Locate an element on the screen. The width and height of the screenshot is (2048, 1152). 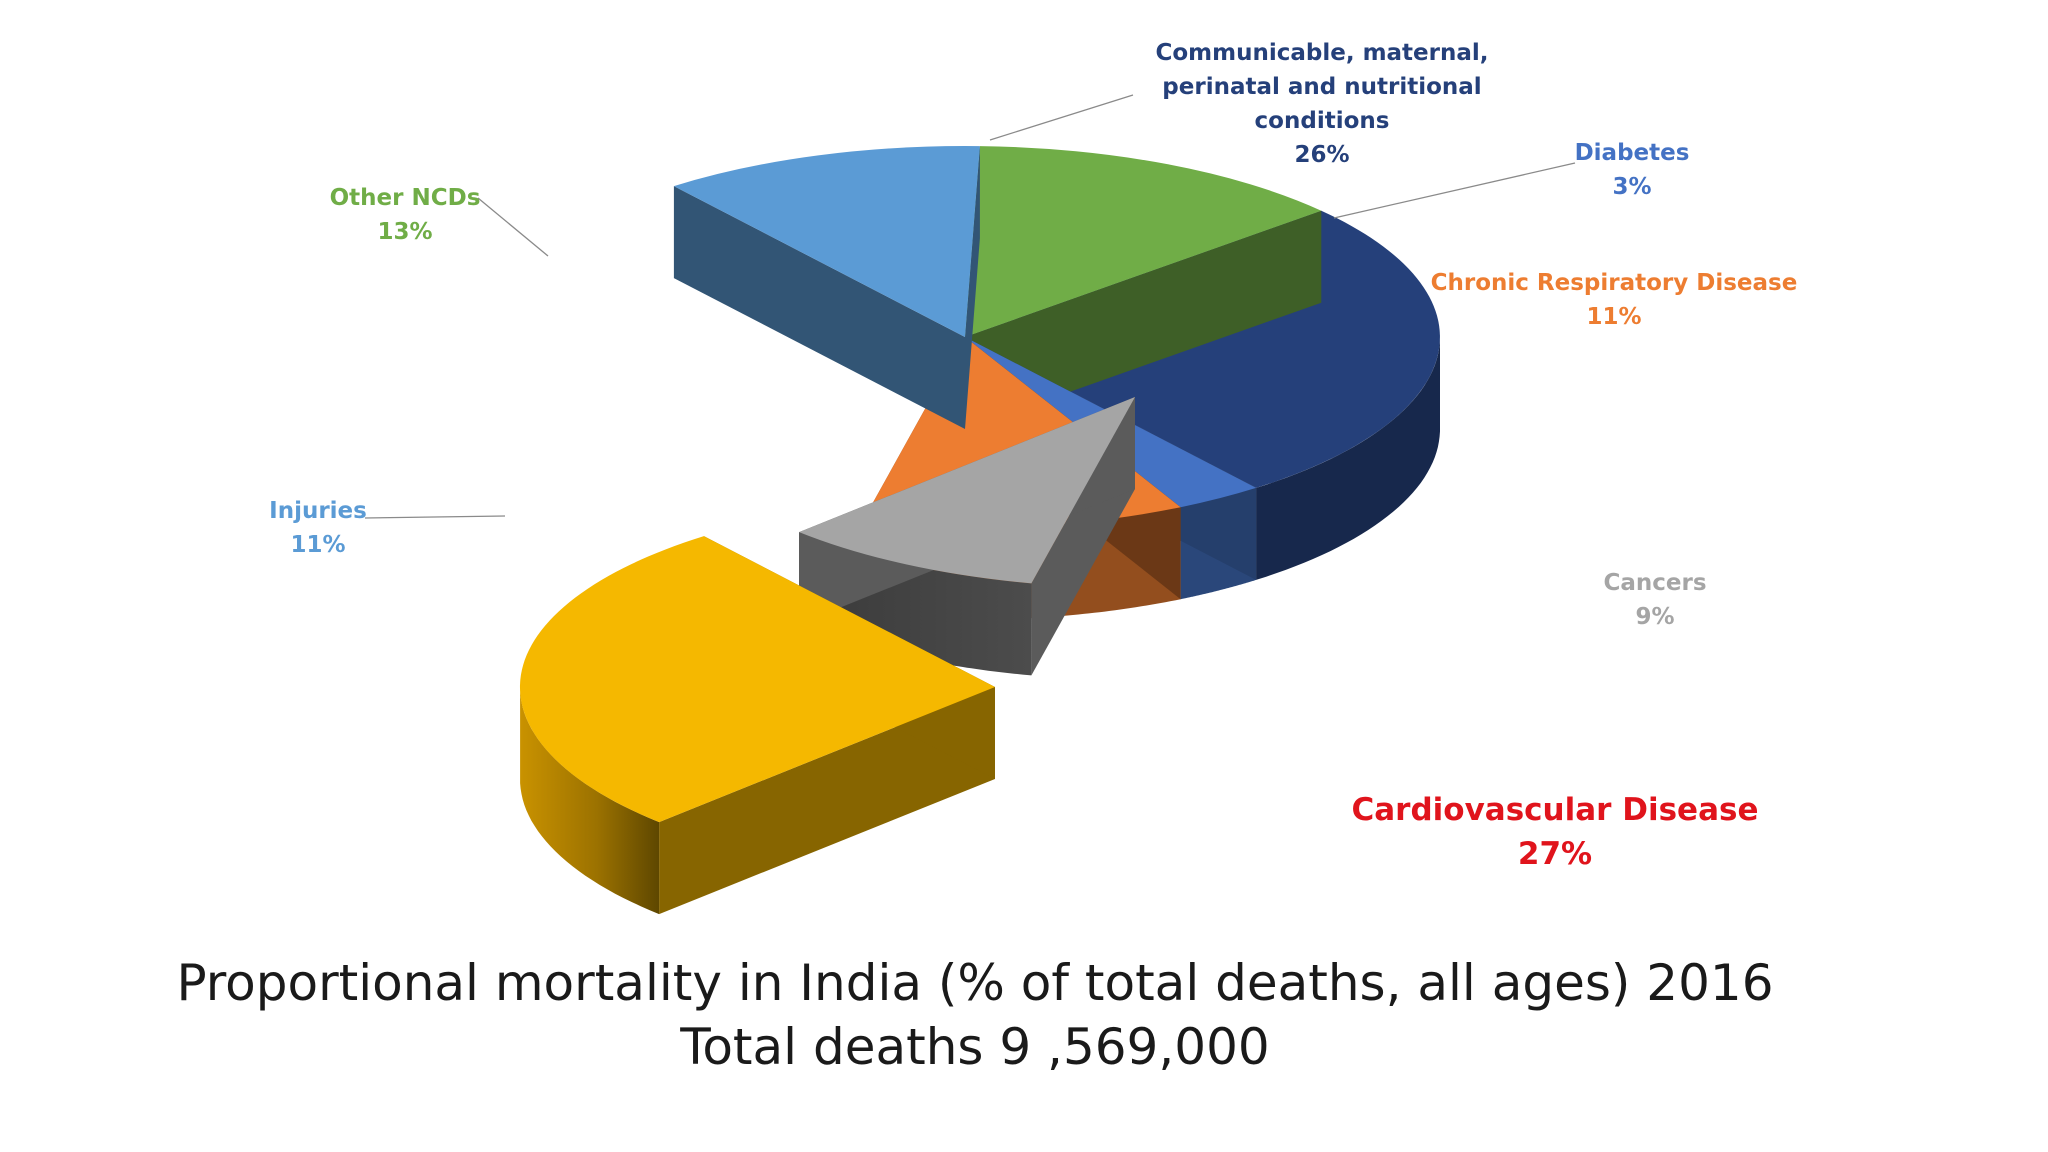
slice-label: Diabetes 3% is located at coordinates (1632, 170).